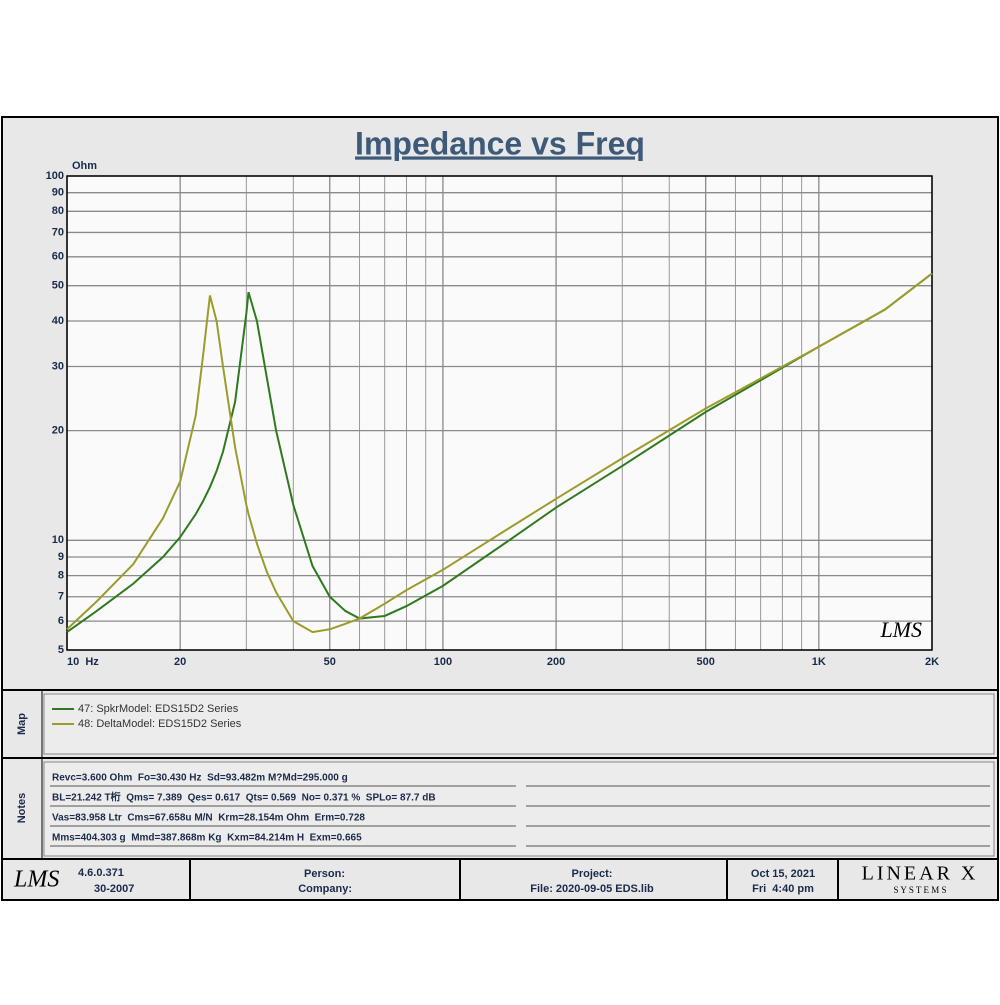 The height and width of the screenshot is (1005, 1000). What do you see at coordinates (592, 889) in the screenshot?
I see `file: File: 2020-09-05 EDS.lib` at bounding box center [592, 889].